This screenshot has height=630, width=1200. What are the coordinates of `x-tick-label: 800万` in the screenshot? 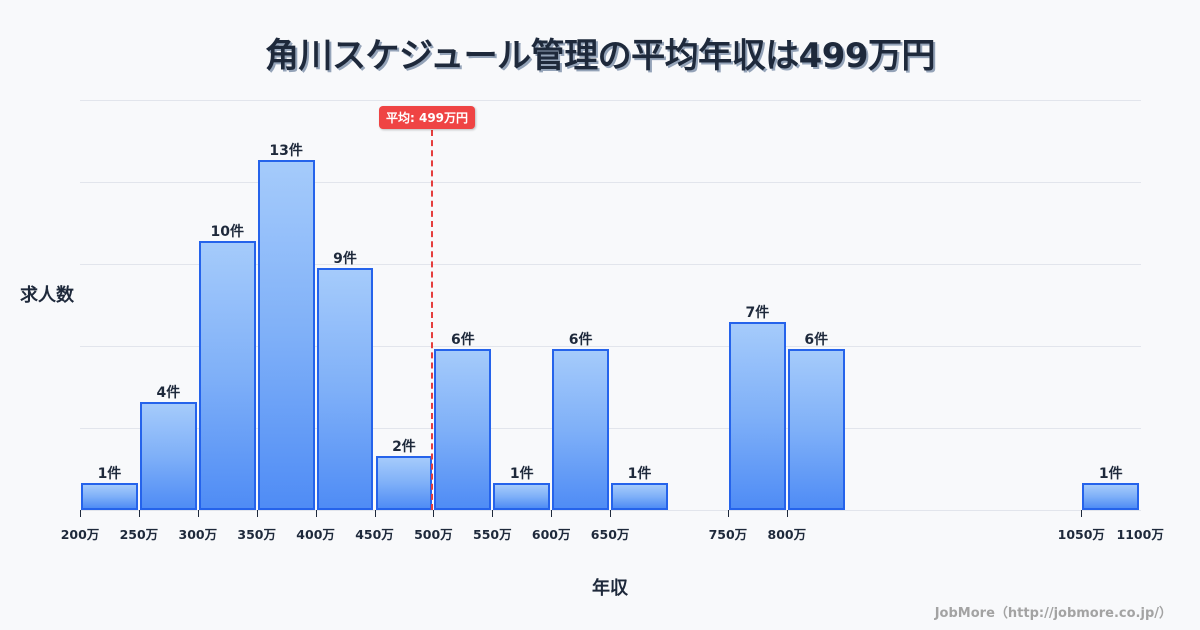 It's located at (787, 534).